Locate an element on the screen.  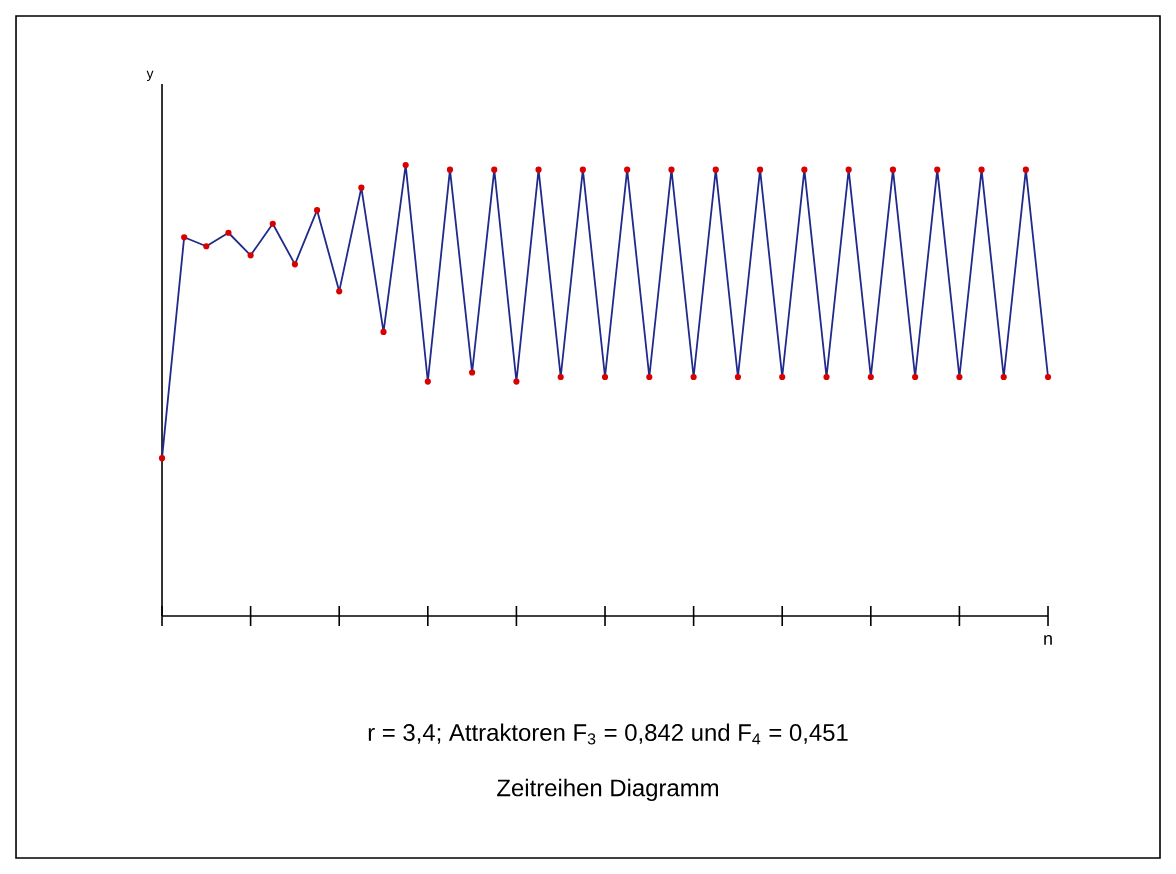
text: Zeitreihen Diagramm is located at coordinates (607, 790).